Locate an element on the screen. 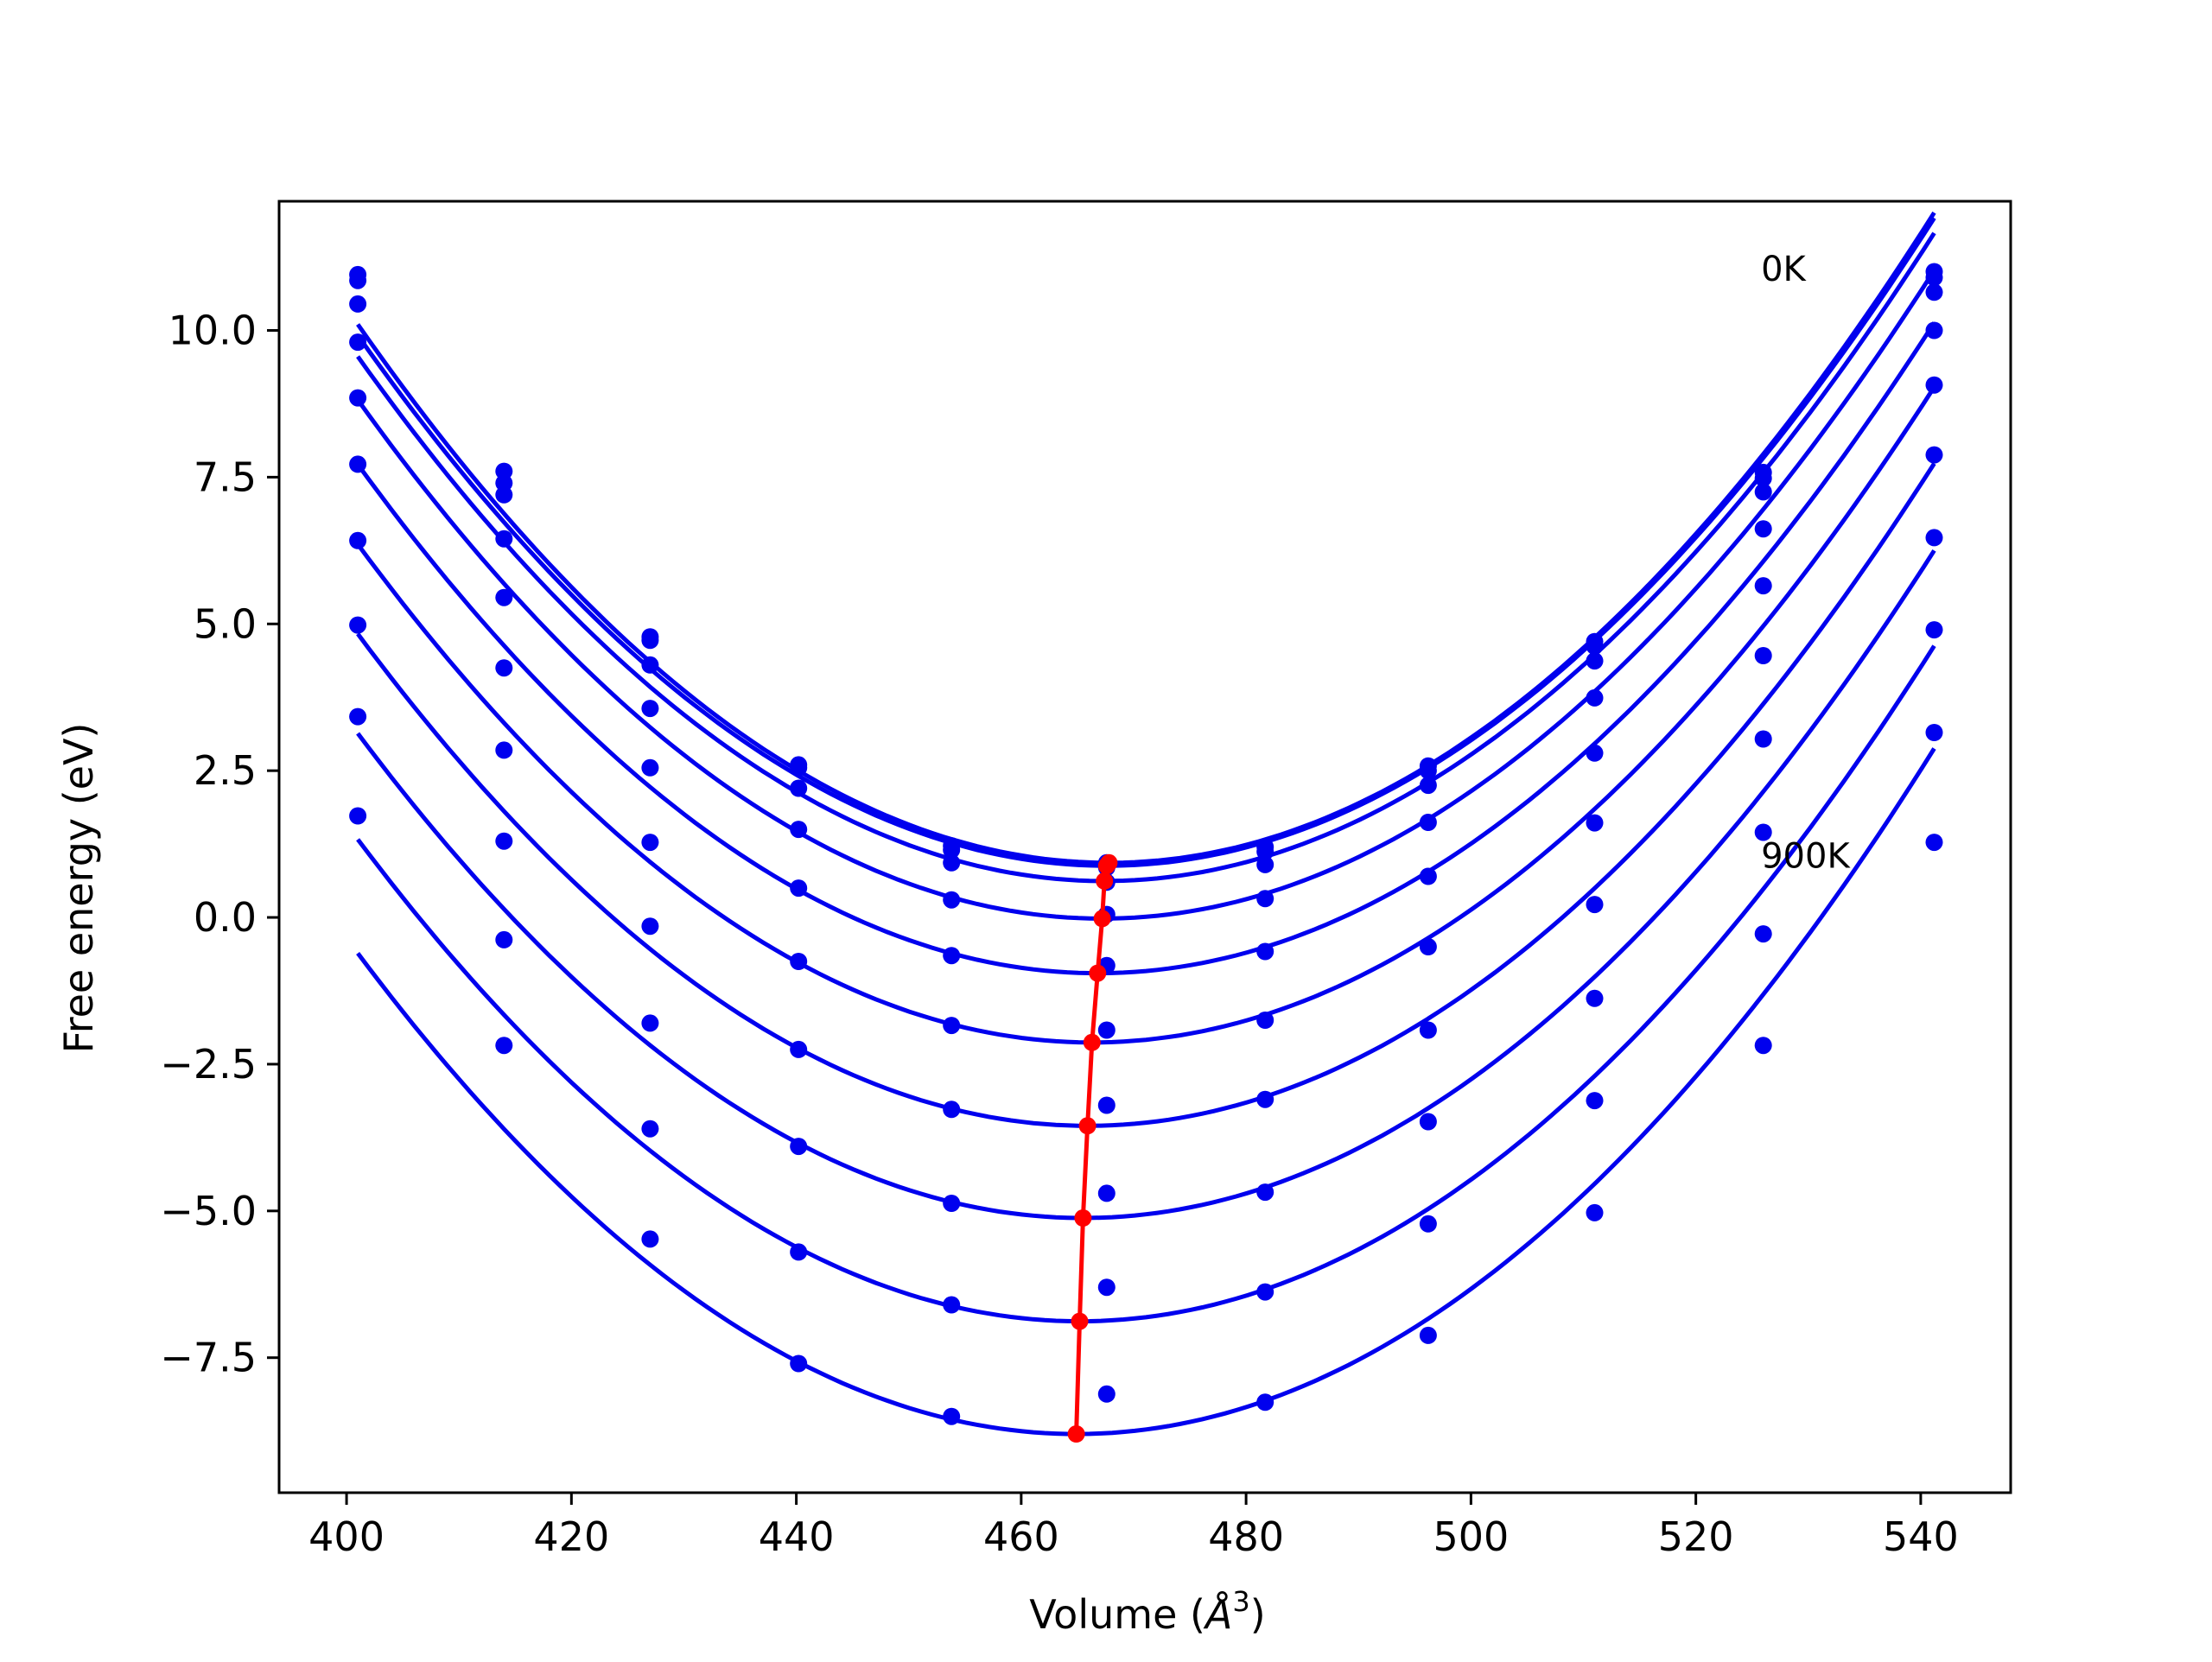 The image size is (2212, 1662). x-tick-label-400: 400 is located at coordinates (346, 1536).